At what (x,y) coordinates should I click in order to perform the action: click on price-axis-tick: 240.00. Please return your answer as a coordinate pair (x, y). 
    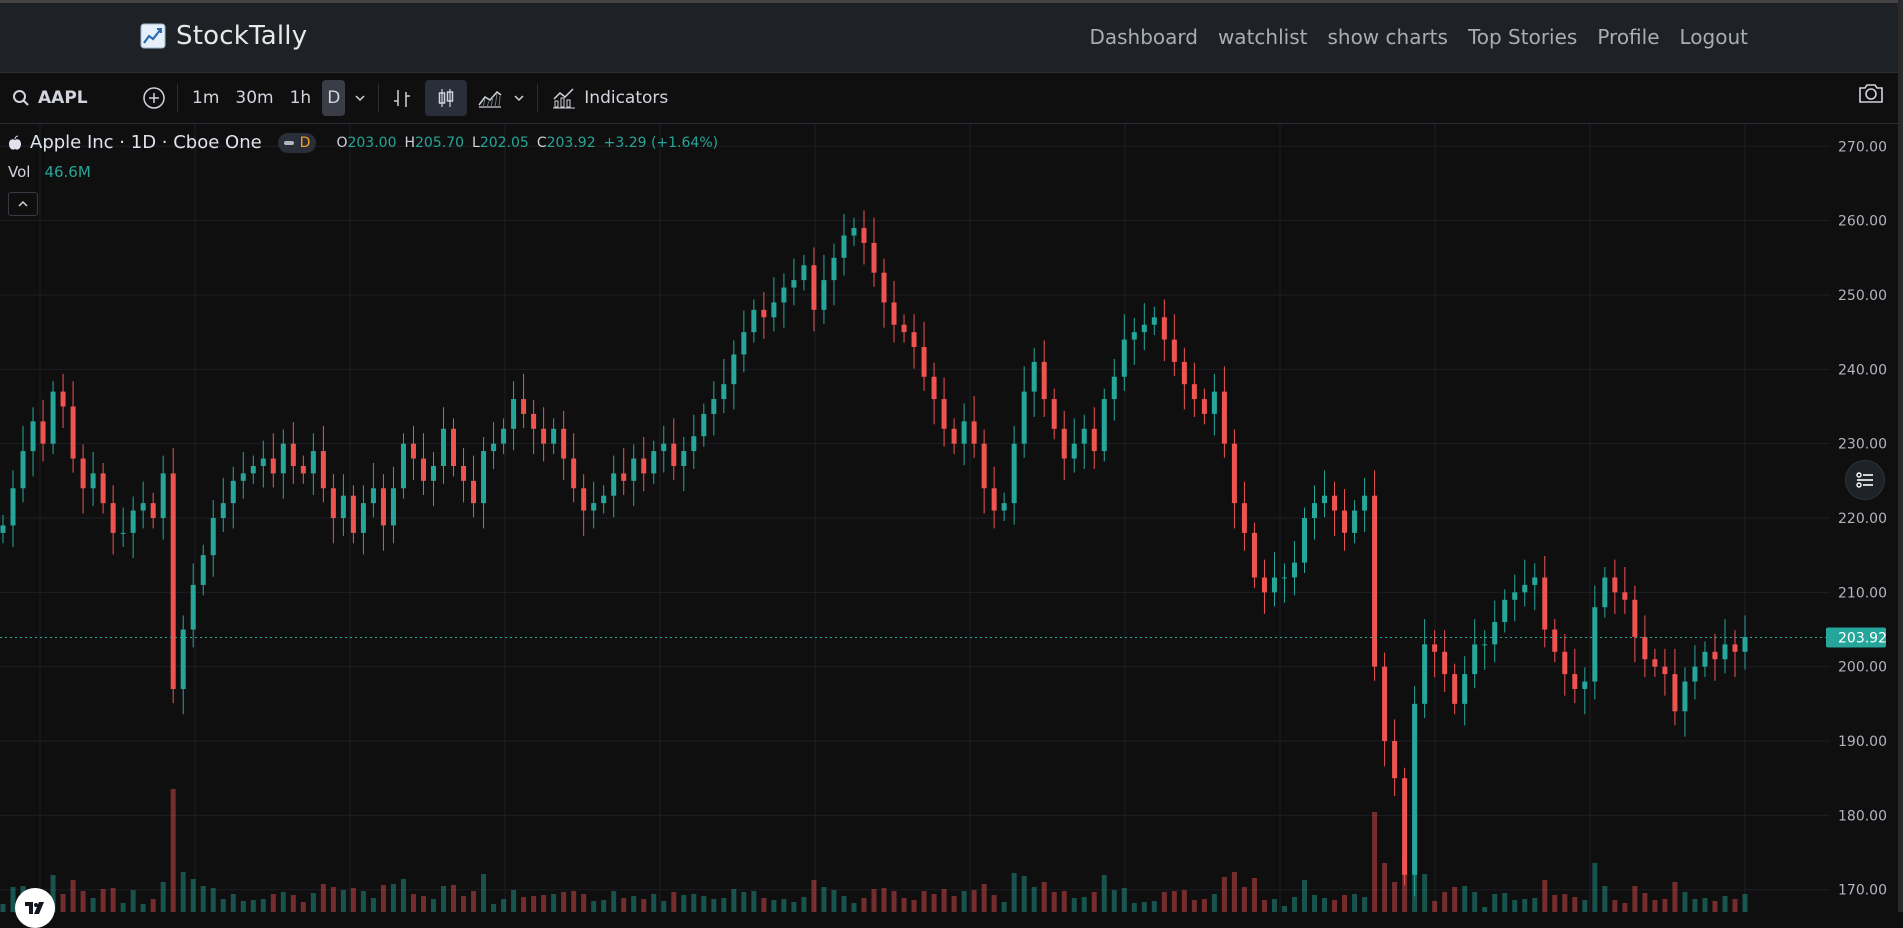
    Looking at the image, I should click on (1862, 370).